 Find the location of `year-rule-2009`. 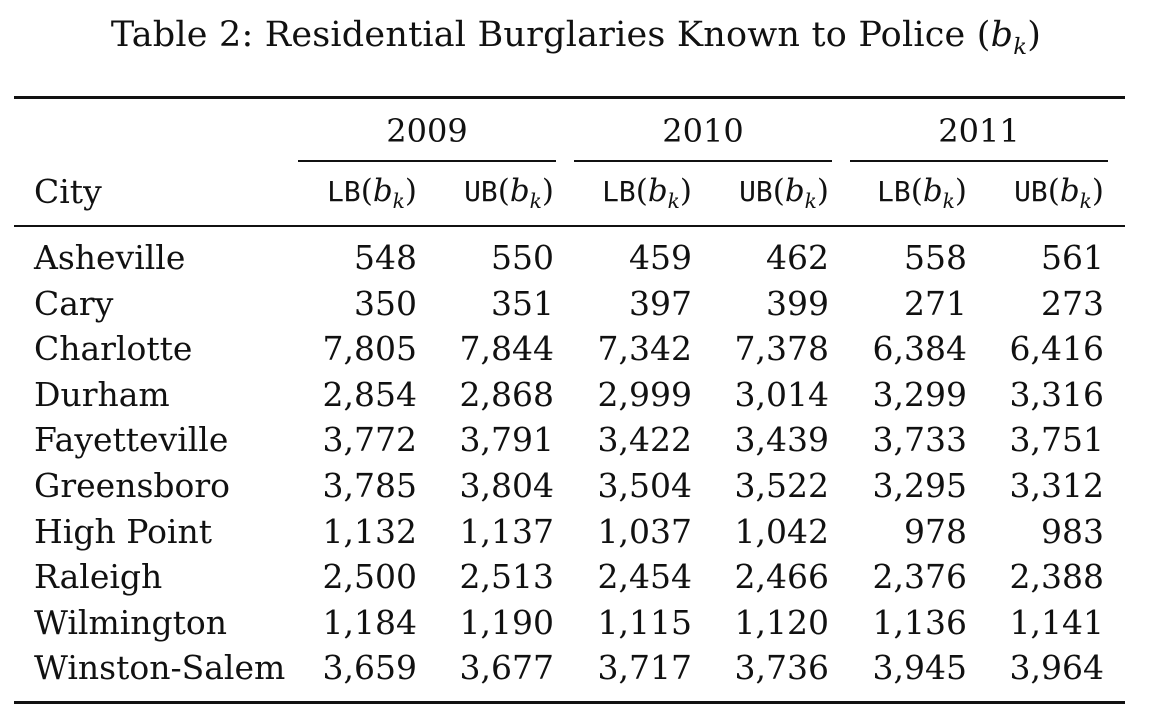

year-rule-2009 is located at coordinates (427, 161).